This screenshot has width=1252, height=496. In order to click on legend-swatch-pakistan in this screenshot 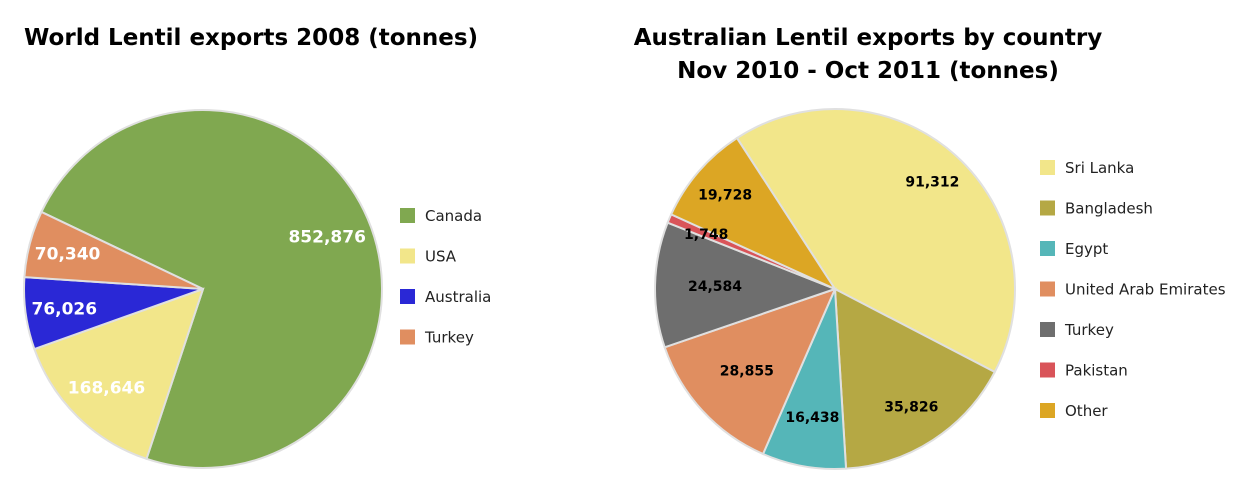, I will do `click(1047, 370)`.